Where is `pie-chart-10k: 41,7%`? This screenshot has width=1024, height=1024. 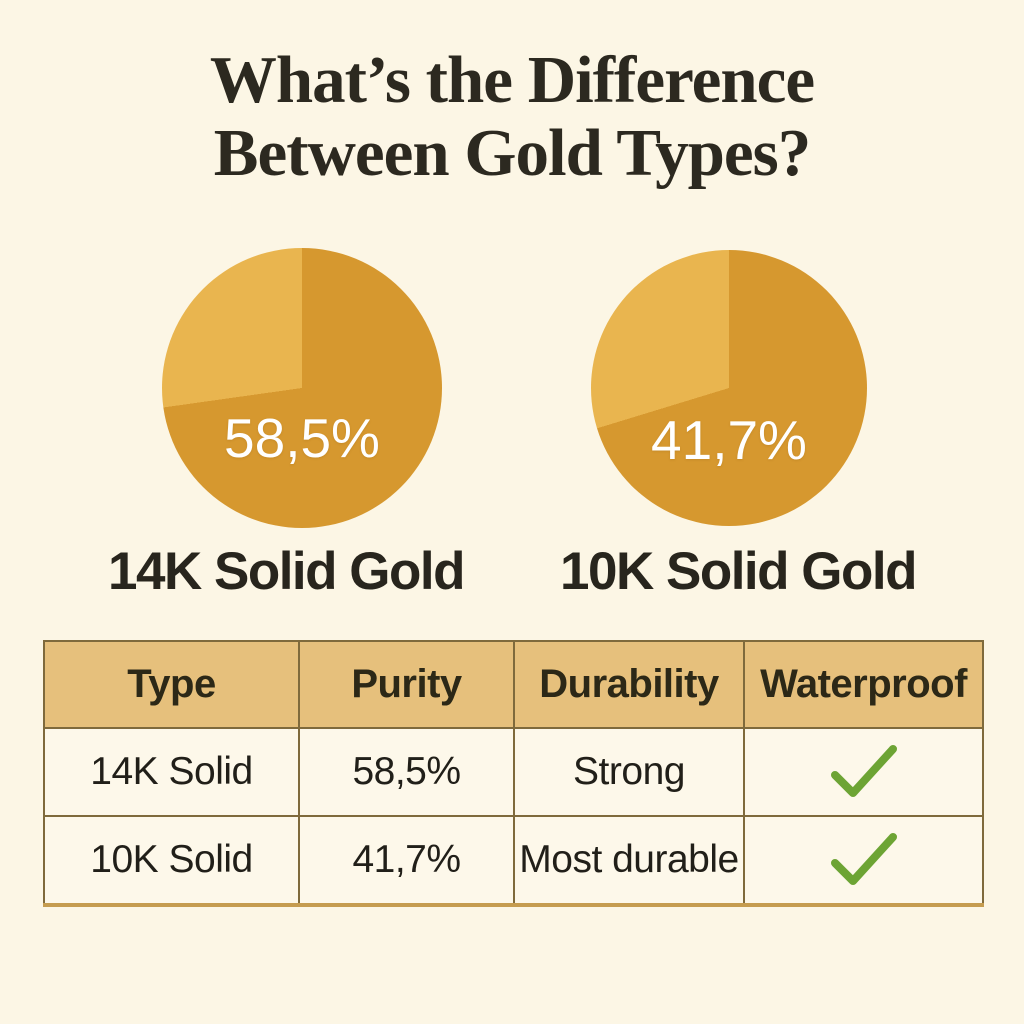
pie-chart-10k: 41,7% is located at coordinates (729, 388).